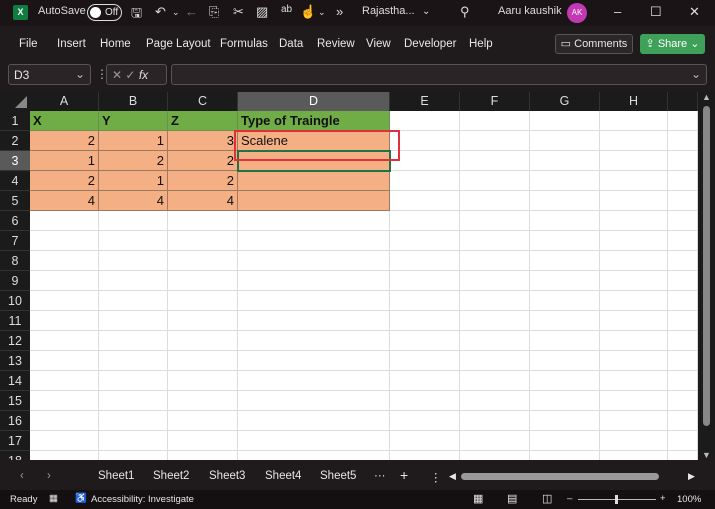 The width and height of the screenshot is (715, 509). Describe the element at coordinates (81, 498) in the screenshot. I see `accessibility-icon: ♿` at that location.